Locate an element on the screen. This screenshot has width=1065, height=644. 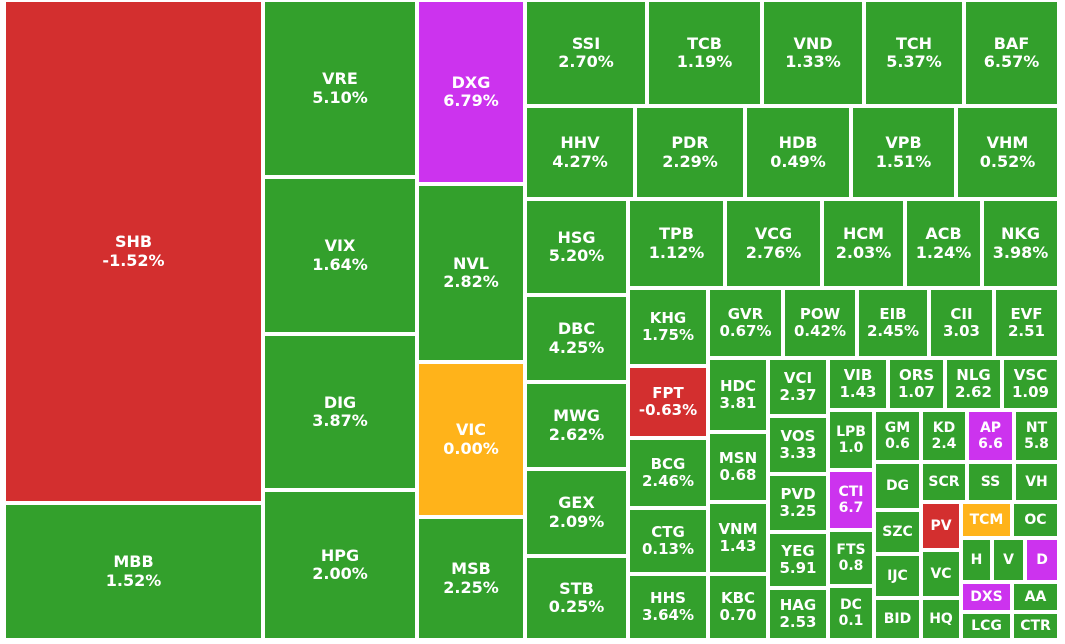
tile-h: H is located at coordinates (976, 560).